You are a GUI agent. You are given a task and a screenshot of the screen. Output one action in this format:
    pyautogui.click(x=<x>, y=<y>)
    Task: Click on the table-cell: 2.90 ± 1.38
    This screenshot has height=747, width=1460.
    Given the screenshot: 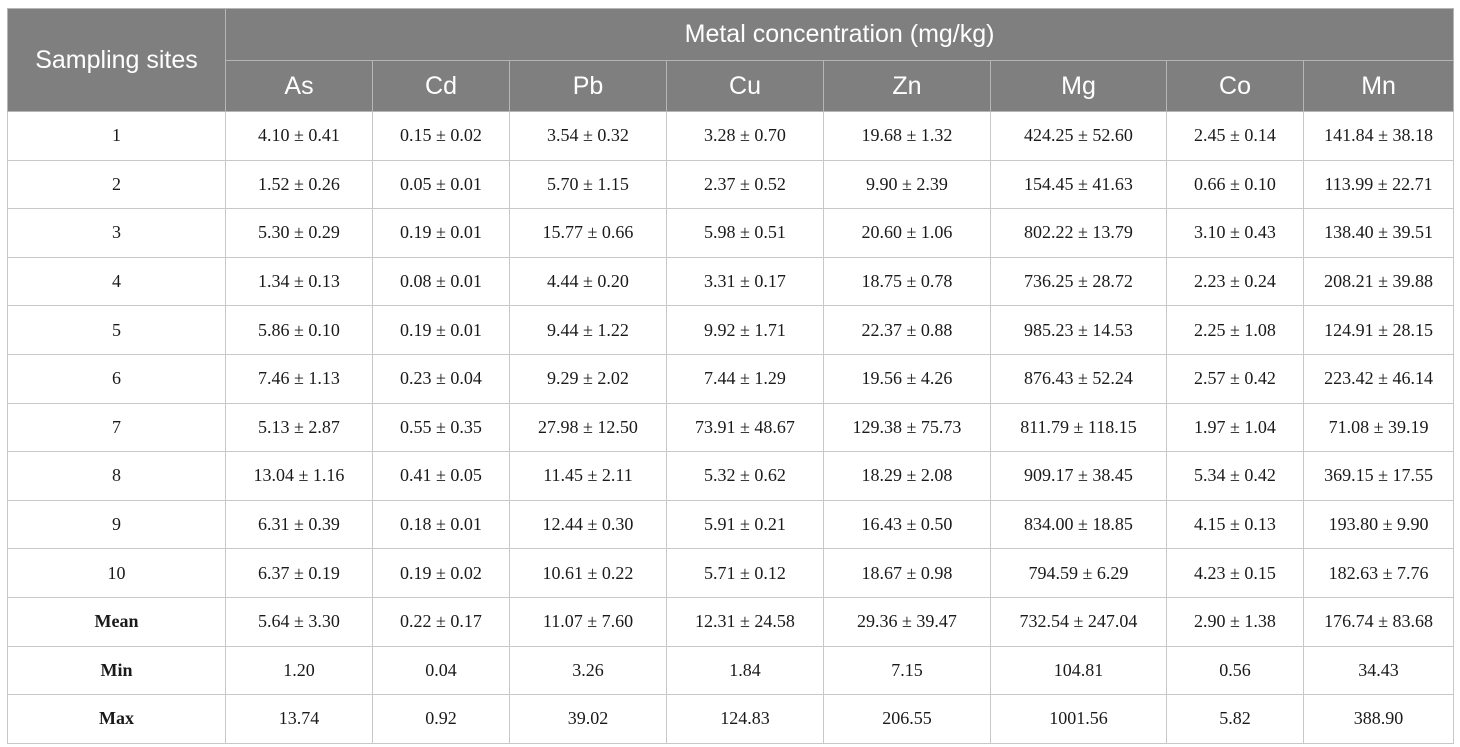 What is the action you would take?
    pyautogui.click(x=1235, y=621)
    